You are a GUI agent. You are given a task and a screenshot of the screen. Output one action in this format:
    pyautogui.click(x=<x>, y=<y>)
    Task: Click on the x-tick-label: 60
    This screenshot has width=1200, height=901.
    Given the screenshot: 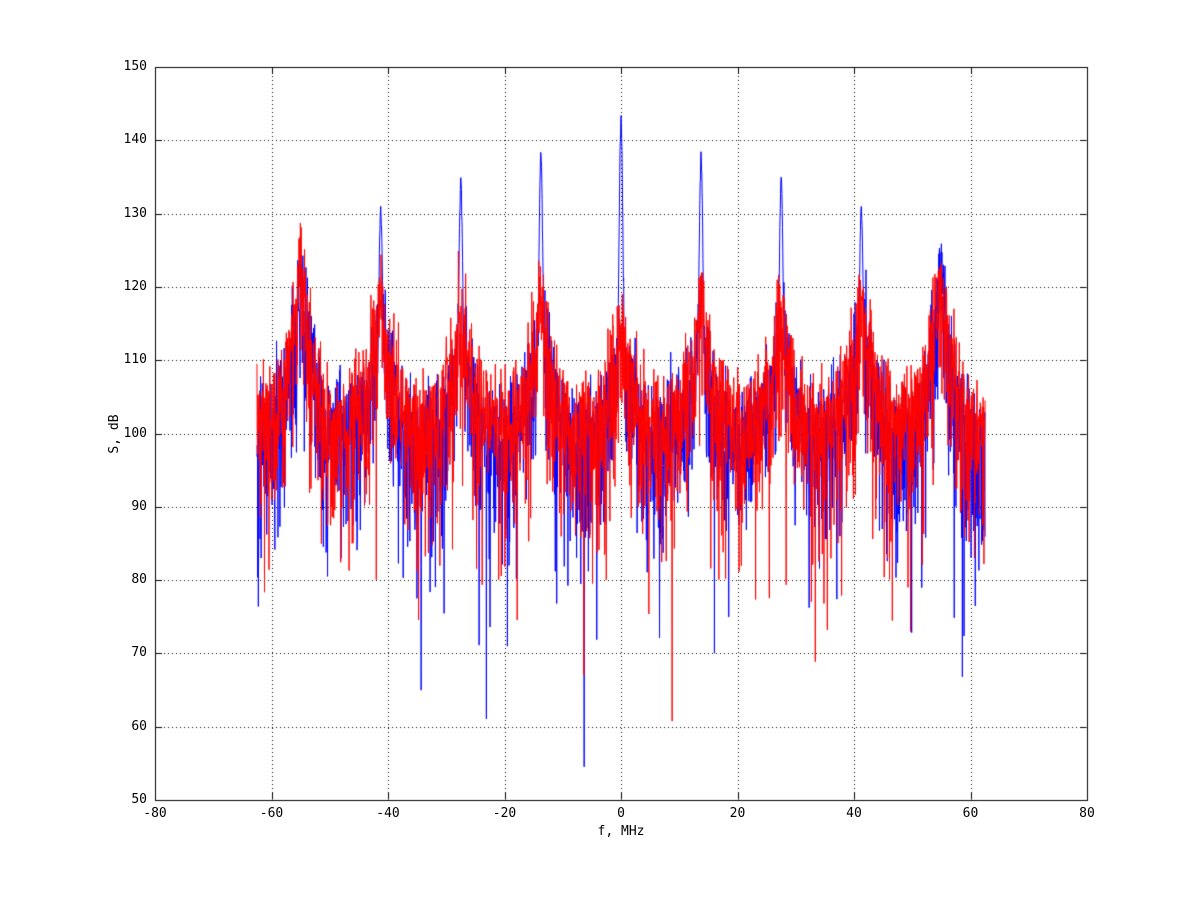 What is the action you would take?
    pyautogui.click(x=970, y=813)
    